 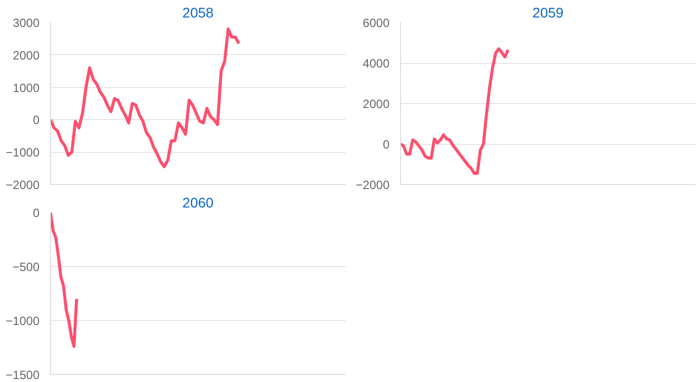 What do you see at coordinates (26, 267) in the screenshot?
I see `y-tick-label: −500` at bounding box center [26, 267].